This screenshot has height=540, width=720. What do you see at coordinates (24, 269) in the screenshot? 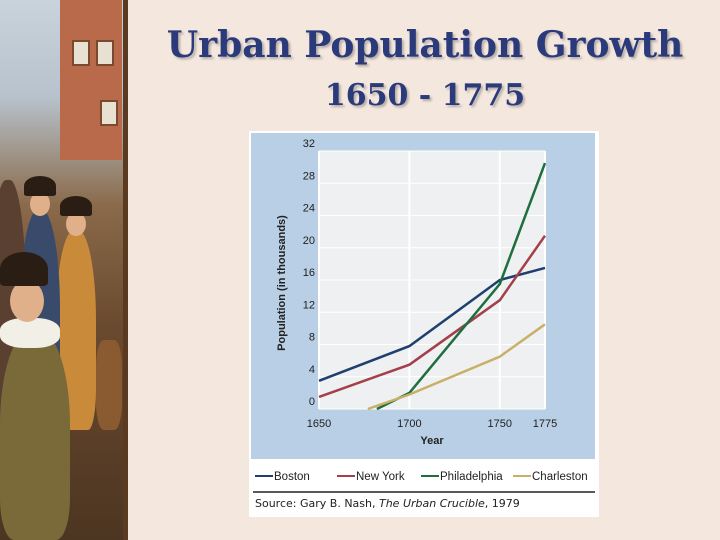
I see `gentleman-hat` at bounding box center [24, 269].